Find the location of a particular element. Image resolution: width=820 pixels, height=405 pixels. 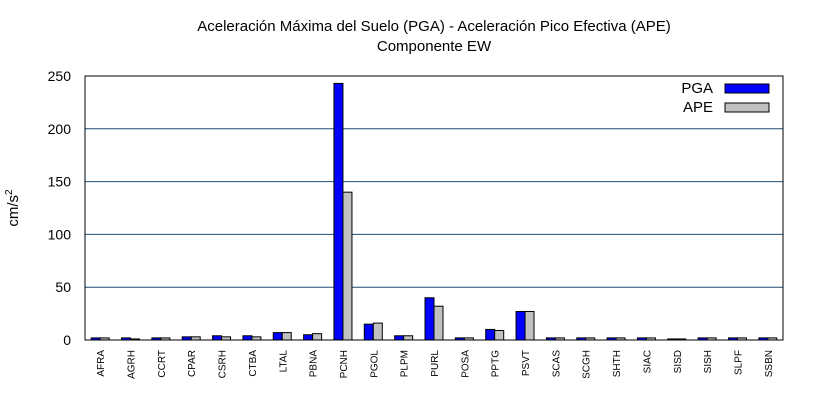

legend-label-pga: PGA is located at coordinates (697, 88).